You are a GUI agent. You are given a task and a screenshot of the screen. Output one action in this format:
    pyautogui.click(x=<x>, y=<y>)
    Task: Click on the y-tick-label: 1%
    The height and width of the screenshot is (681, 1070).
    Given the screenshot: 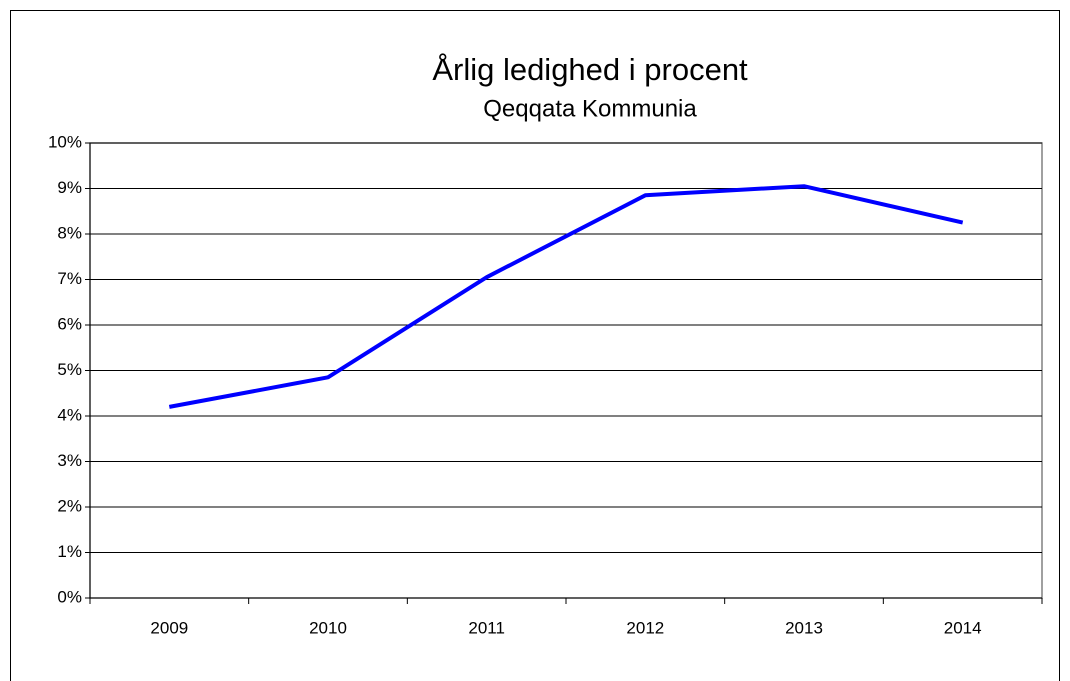 What is the action you would take?
    pyautogui.click(x=69, y=551)
    